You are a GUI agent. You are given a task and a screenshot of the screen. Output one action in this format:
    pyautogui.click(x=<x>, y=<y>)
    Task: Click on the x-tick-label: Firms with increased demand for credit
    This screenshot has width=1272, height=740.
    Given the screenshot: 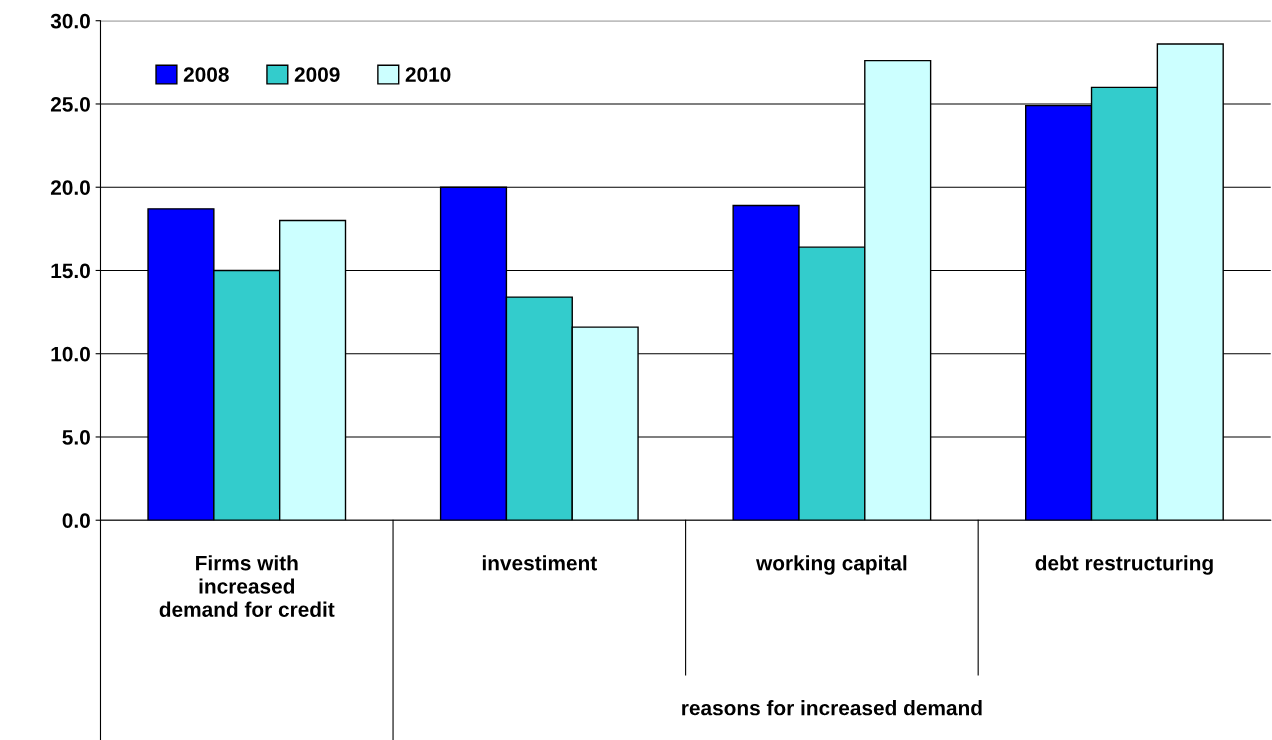 What is the action you would take?
    pyautogui.click(x=247, y=586)
    